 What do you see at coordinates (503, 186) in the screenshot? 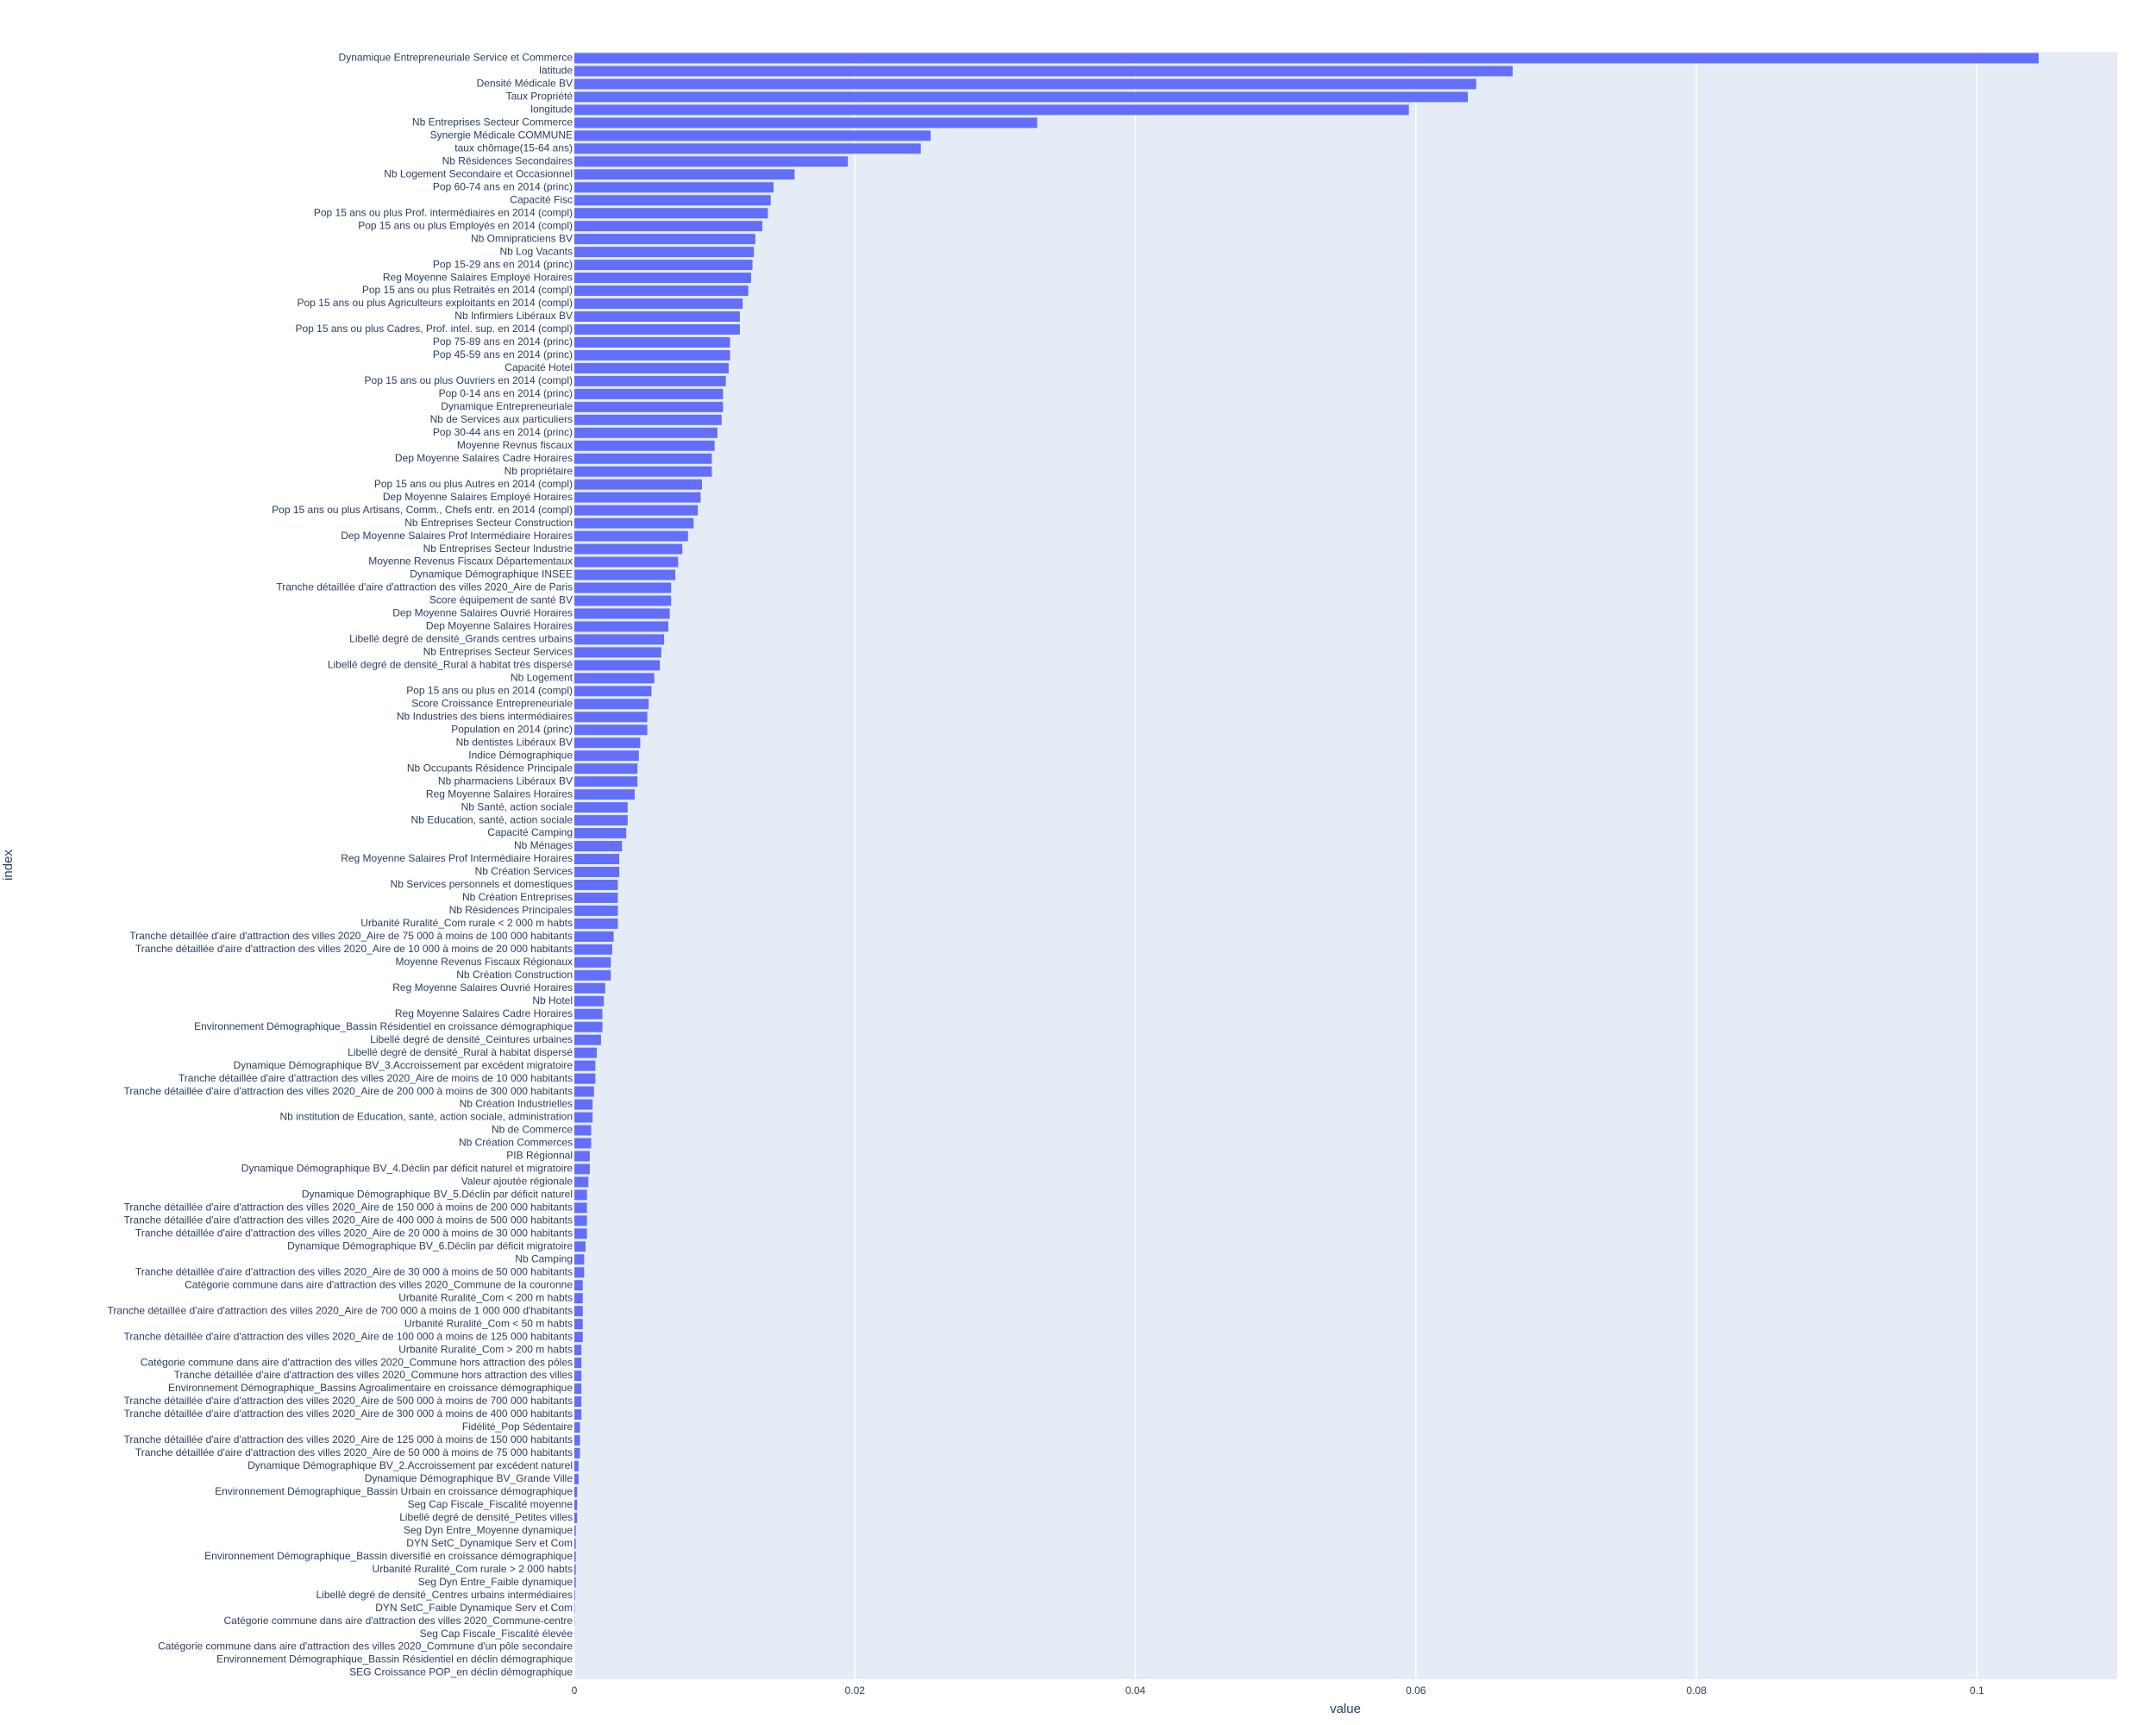
I see `y-tick-label: Pop 60-74 ans en 2014 (princ)` at bounding box center [503, 186].